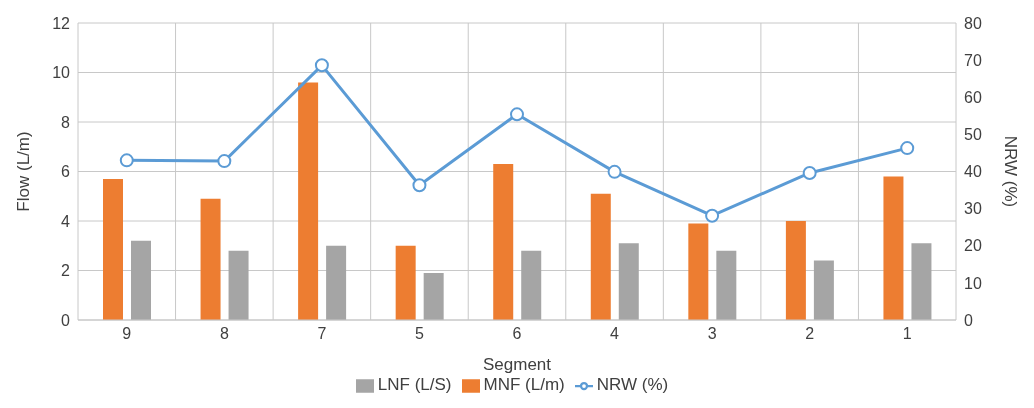  Describe the element at coordinates (66, 172) in the screenshot. I see `y-tick-label: 6` at that location.